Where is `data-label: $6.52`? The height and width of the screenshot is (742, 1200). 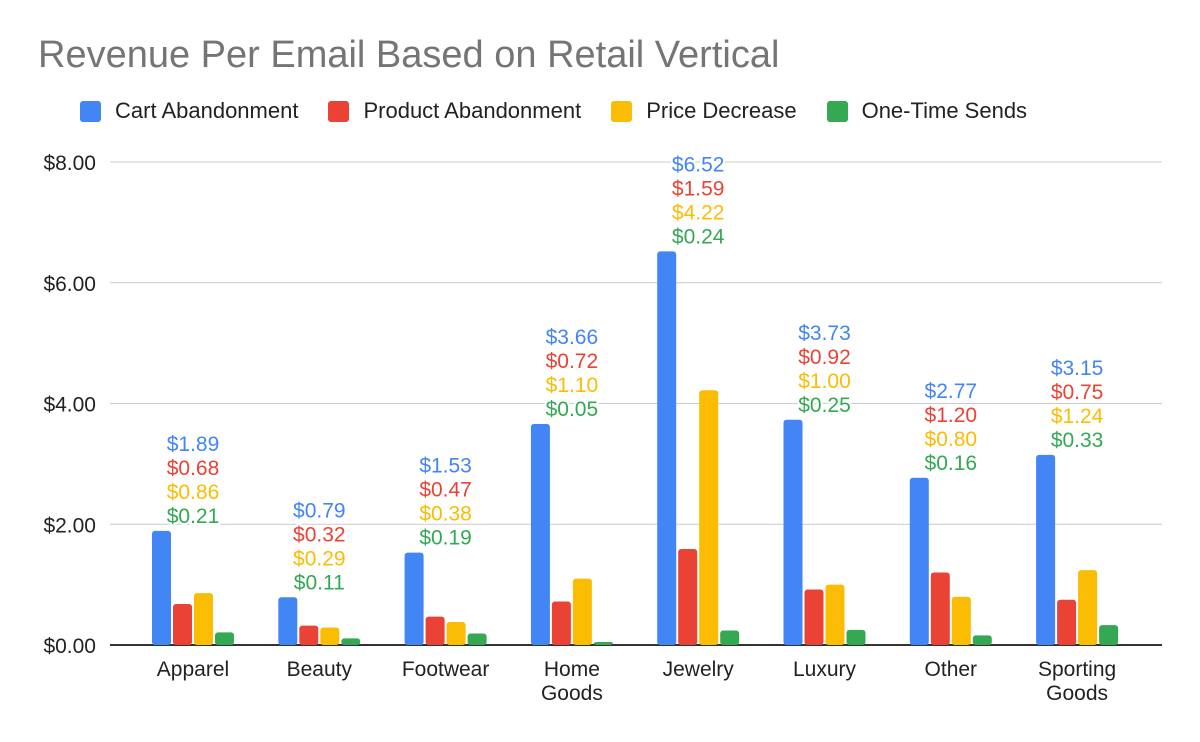
data-label: $6.52 is located at coordinates (698, 164).